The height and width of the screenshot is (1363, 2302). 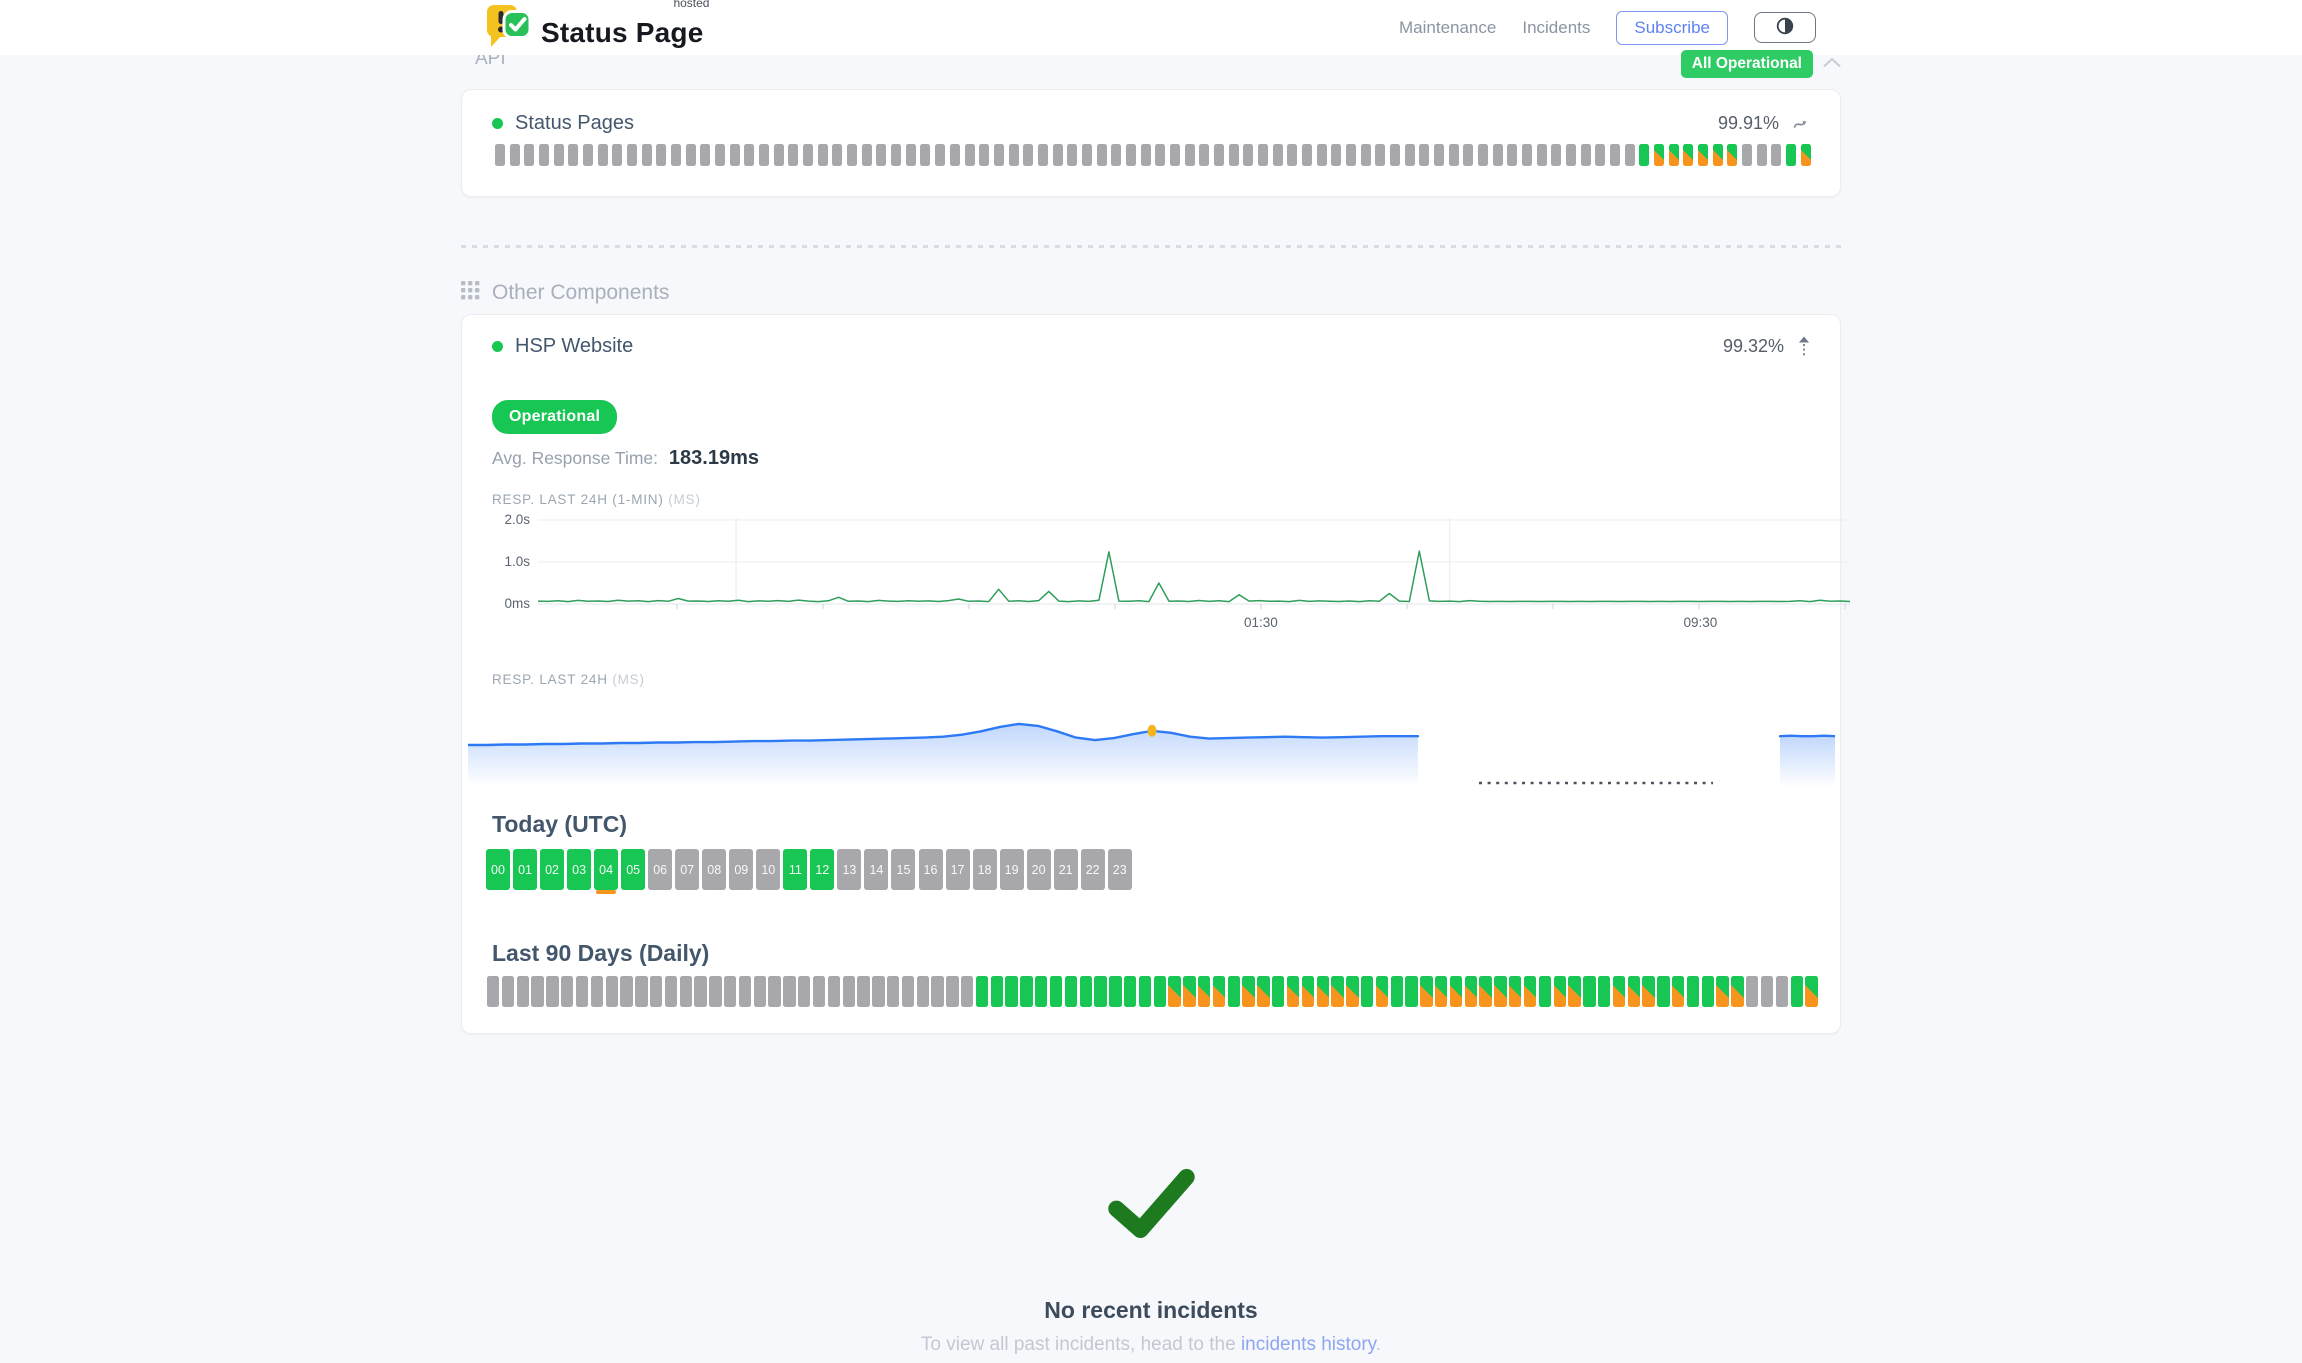 What do you see at coordinates (633, 869) in the screenshot?
I see `hour-cell-05: 05` at bounding box center [633, 869].